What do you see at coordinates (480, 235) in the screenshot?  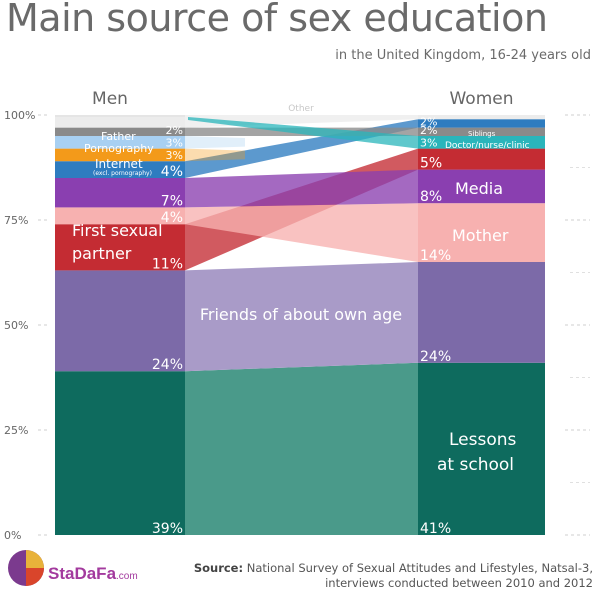 I see `series-label-mother: Mother` at bounding box center [480, 235].